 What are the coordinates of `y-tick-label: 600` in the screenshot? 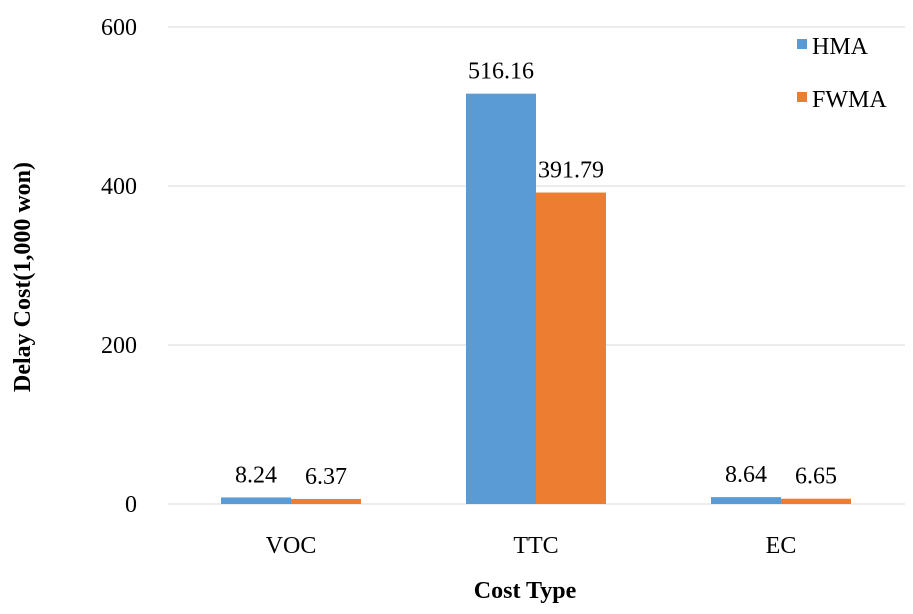 It's located at (119, 28).